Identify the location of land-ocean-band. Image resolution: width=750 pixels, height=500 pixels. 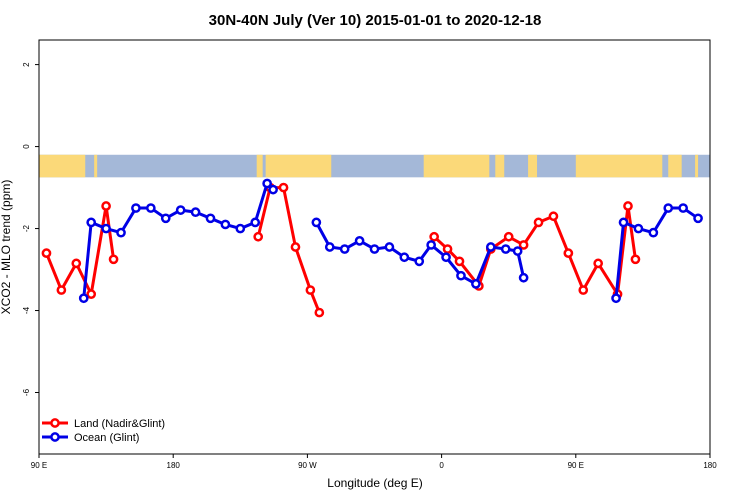
(374, 166).